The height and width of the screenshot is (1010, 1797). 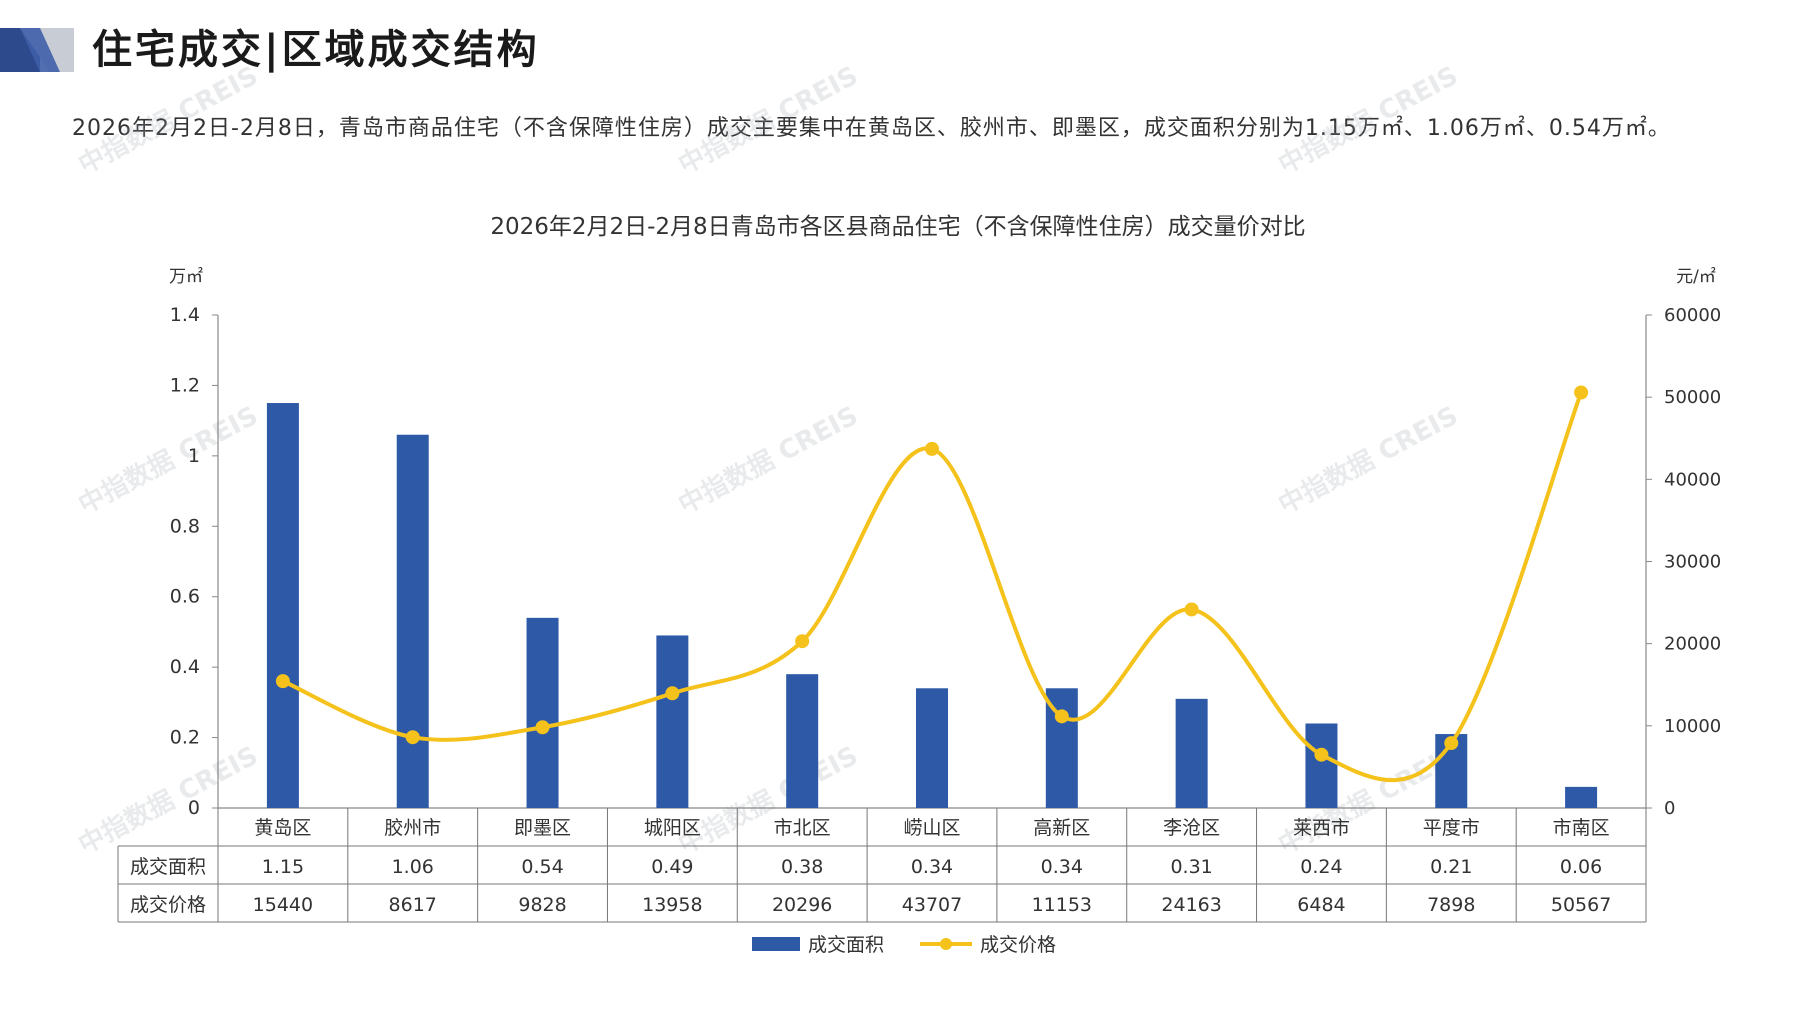 I want to click on y-right-tick-label: 10000, so click(x=1692, y=726).